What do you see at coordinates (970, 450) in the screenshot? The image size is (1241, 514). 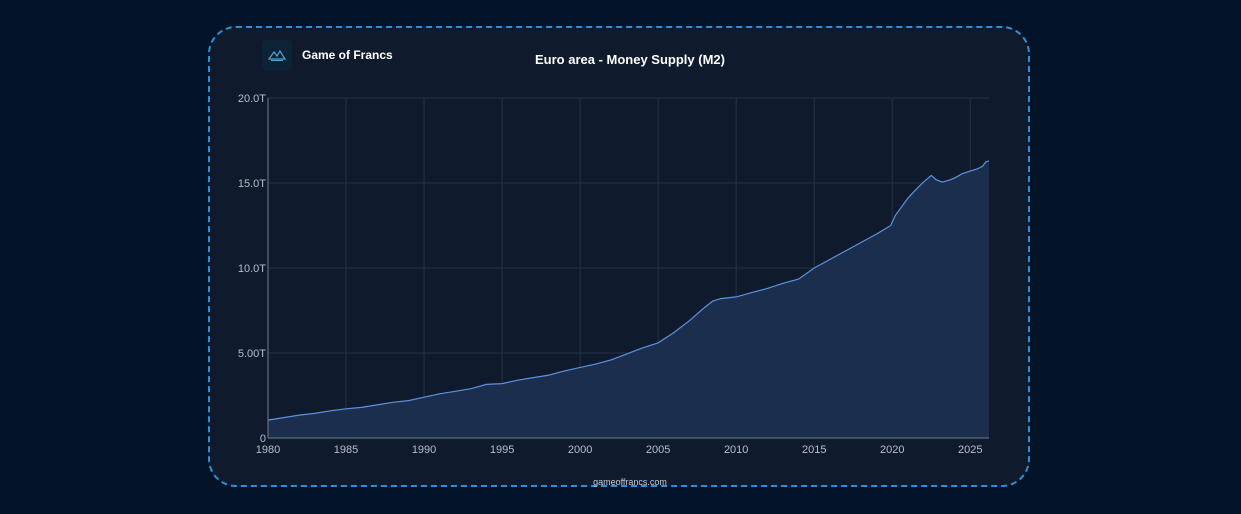 I see `x-tick-label: 2025` at bounding box center [970, 450].